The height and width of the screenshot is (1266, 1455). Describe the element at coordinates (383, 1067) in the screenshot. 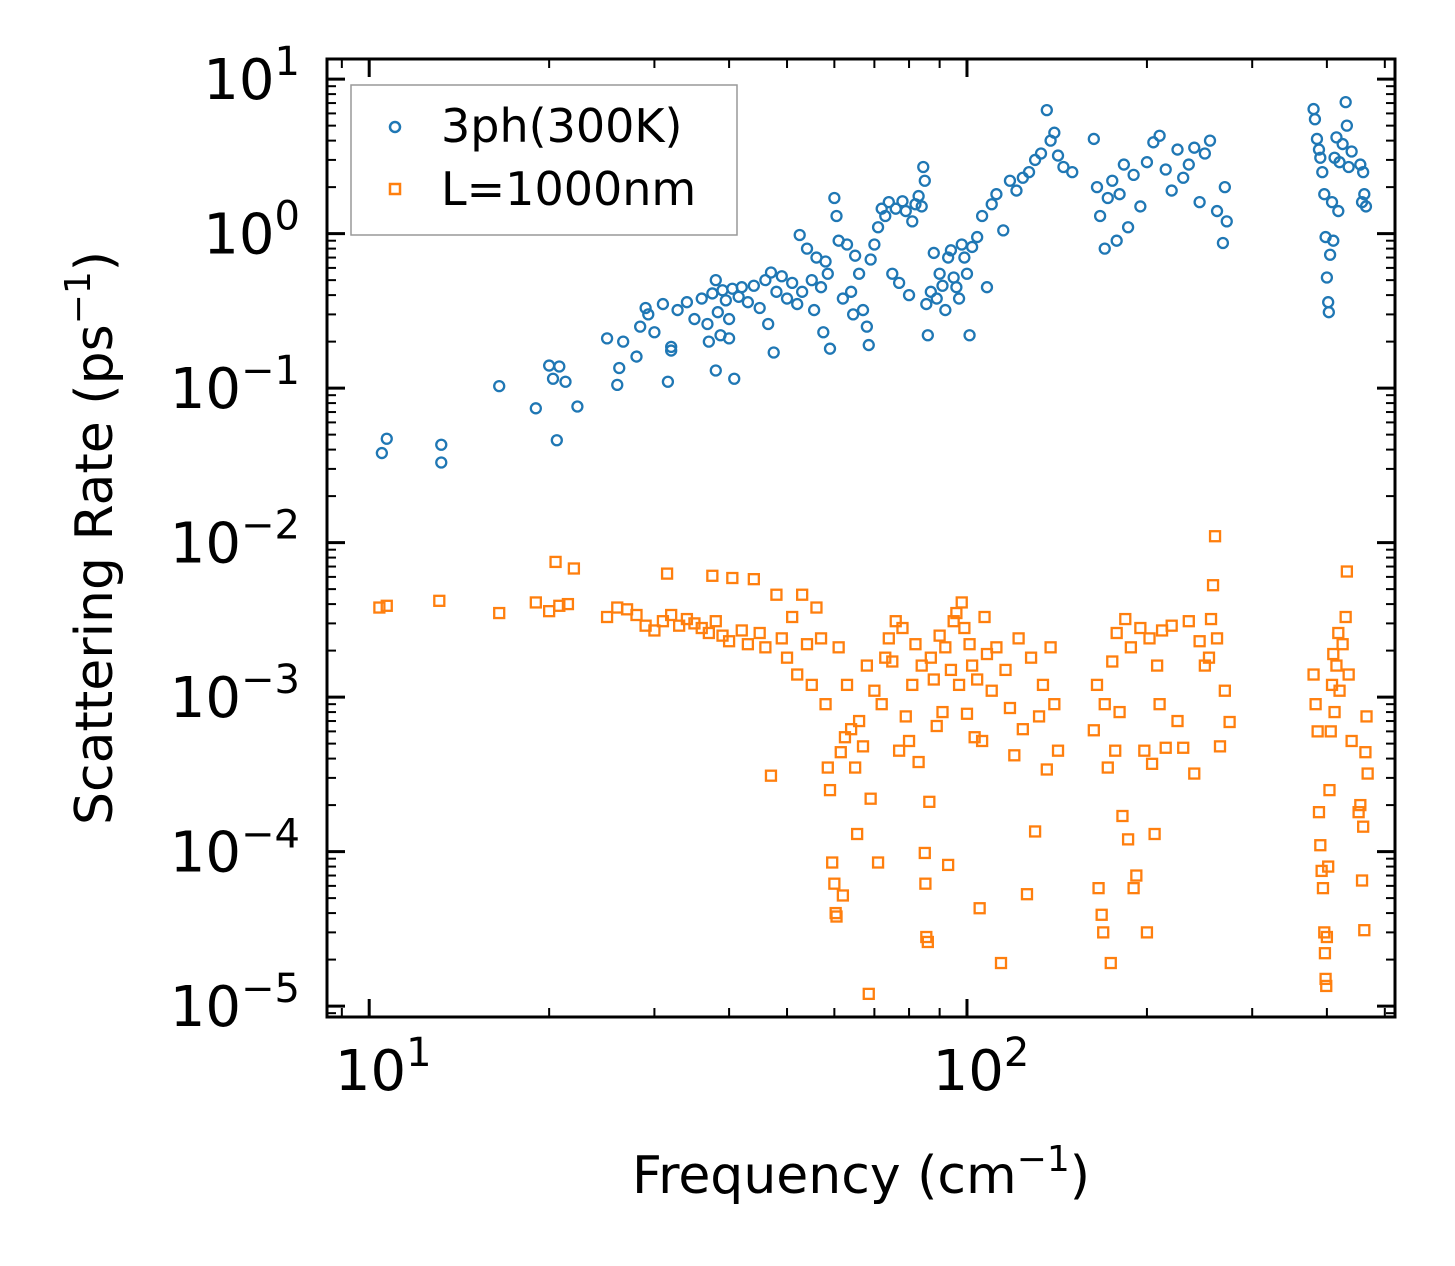

I see `x-tick-label: 101` at that location.